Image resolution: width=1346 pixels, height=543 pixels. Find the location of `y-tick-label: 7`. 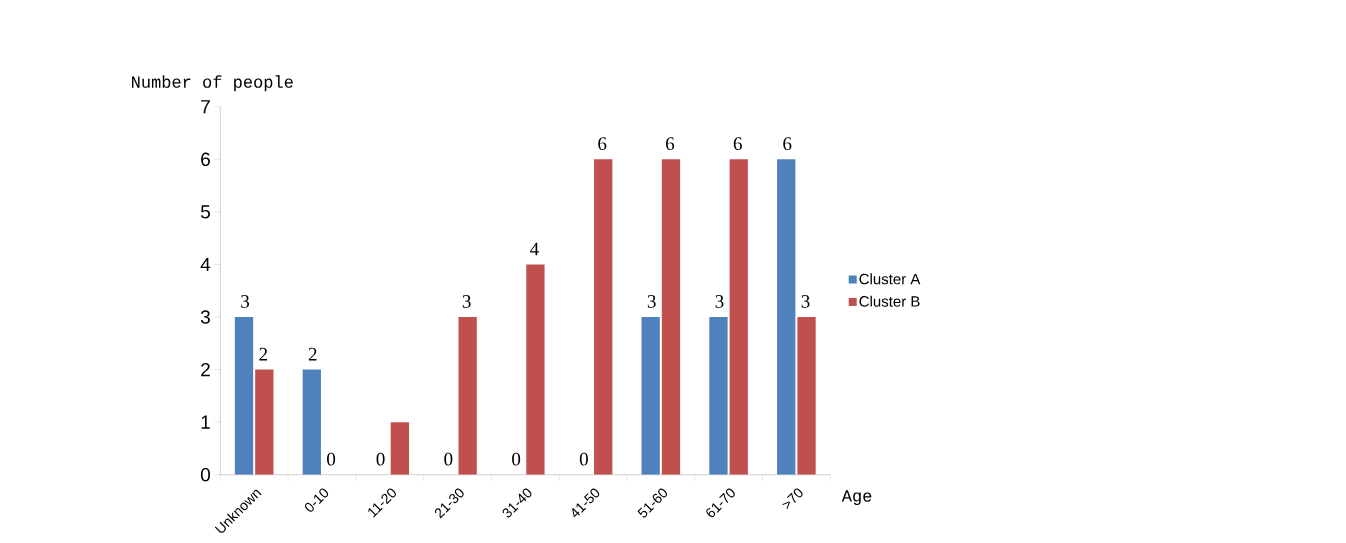

y-tick-label: 7 is located at coordinates (205, 107).